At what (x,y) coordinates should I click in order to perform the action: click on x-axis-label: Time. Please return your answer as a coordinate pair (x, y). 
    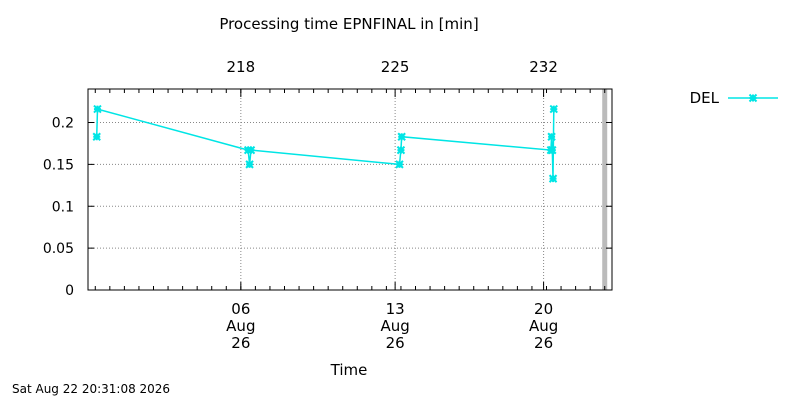
    Looking at the image, I should click on (349, 370).